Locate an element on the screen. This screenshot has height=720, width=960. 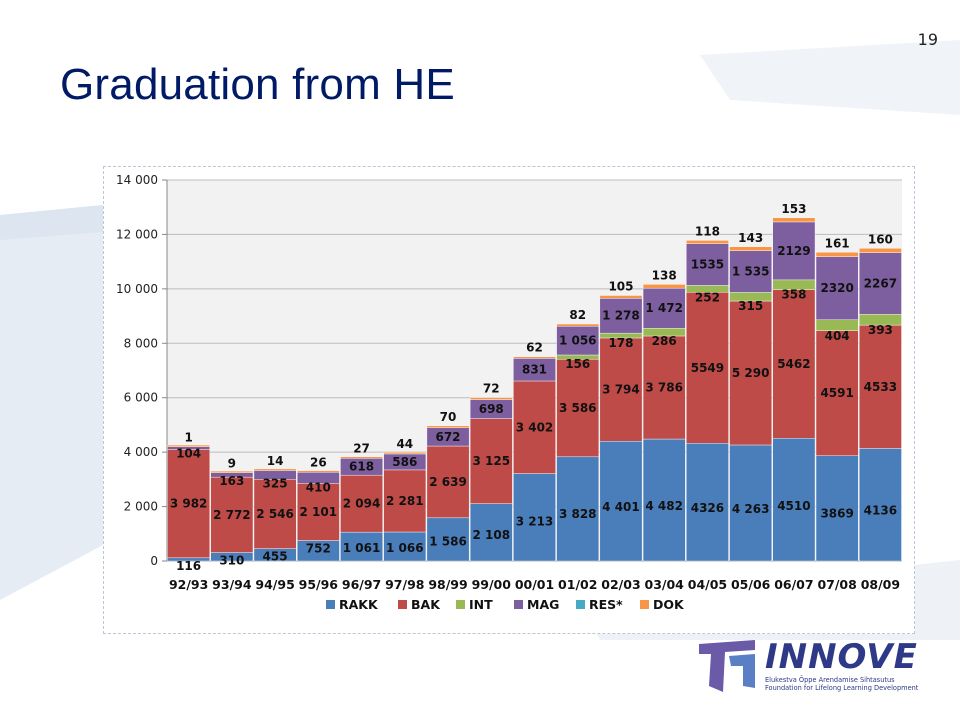
data-label-rakk: 4 482 is located at coordinates (664, 506).